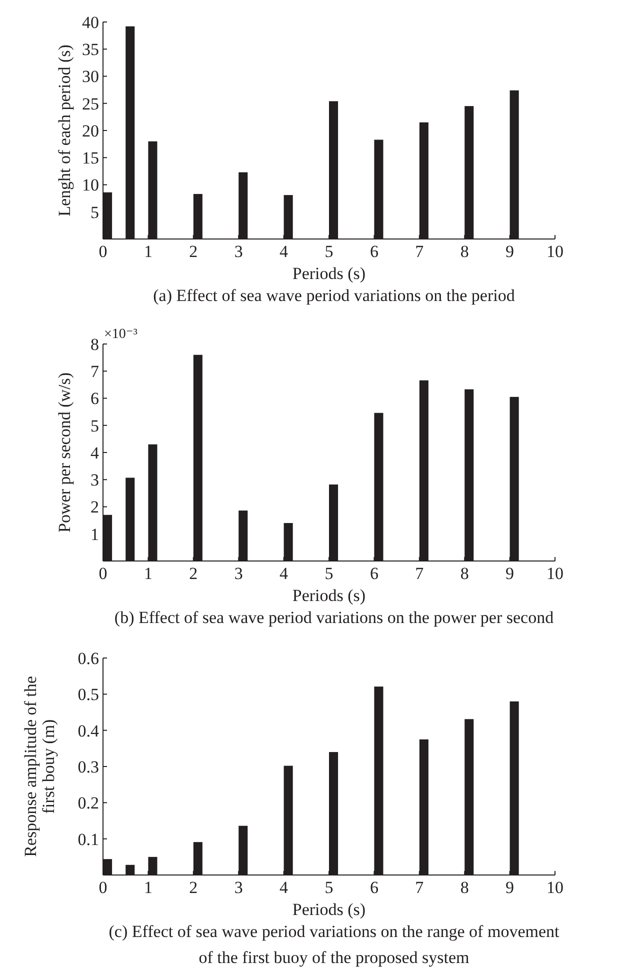 Image resolution: width=624 pixels, height=979 pixels. What do you see at coordinates (334, 944) in the screenshot?
I see `text: (c) Effect of sea wave period variations on the range of movement of the first buoy of the proposed system` at bounding box center [334, 944].